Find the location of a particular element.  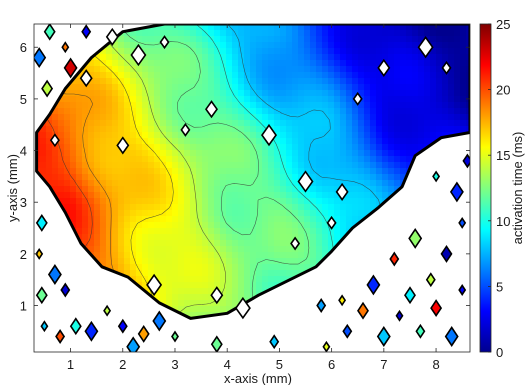

x-tick-label: 5 is located at coordinates (279, 364).